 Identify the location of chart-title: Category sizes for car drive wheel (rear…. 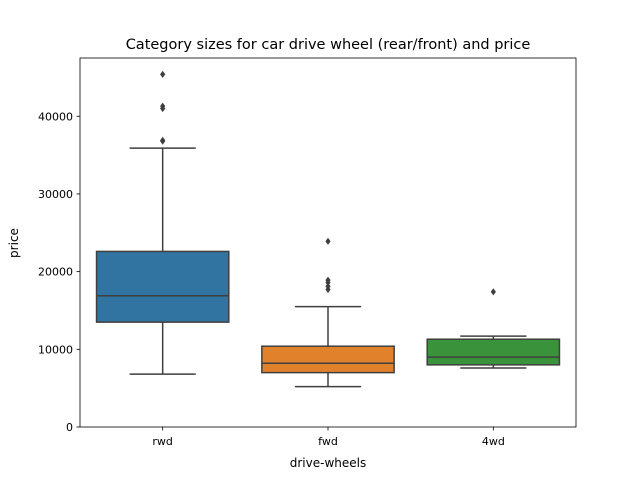
(328, 45).